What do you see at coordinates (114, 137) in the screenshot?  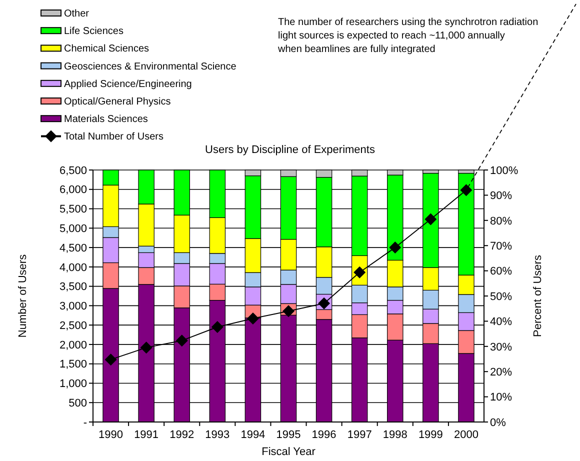 I see `legend-label: Total Number of Users` at bounding box center [114, 137].